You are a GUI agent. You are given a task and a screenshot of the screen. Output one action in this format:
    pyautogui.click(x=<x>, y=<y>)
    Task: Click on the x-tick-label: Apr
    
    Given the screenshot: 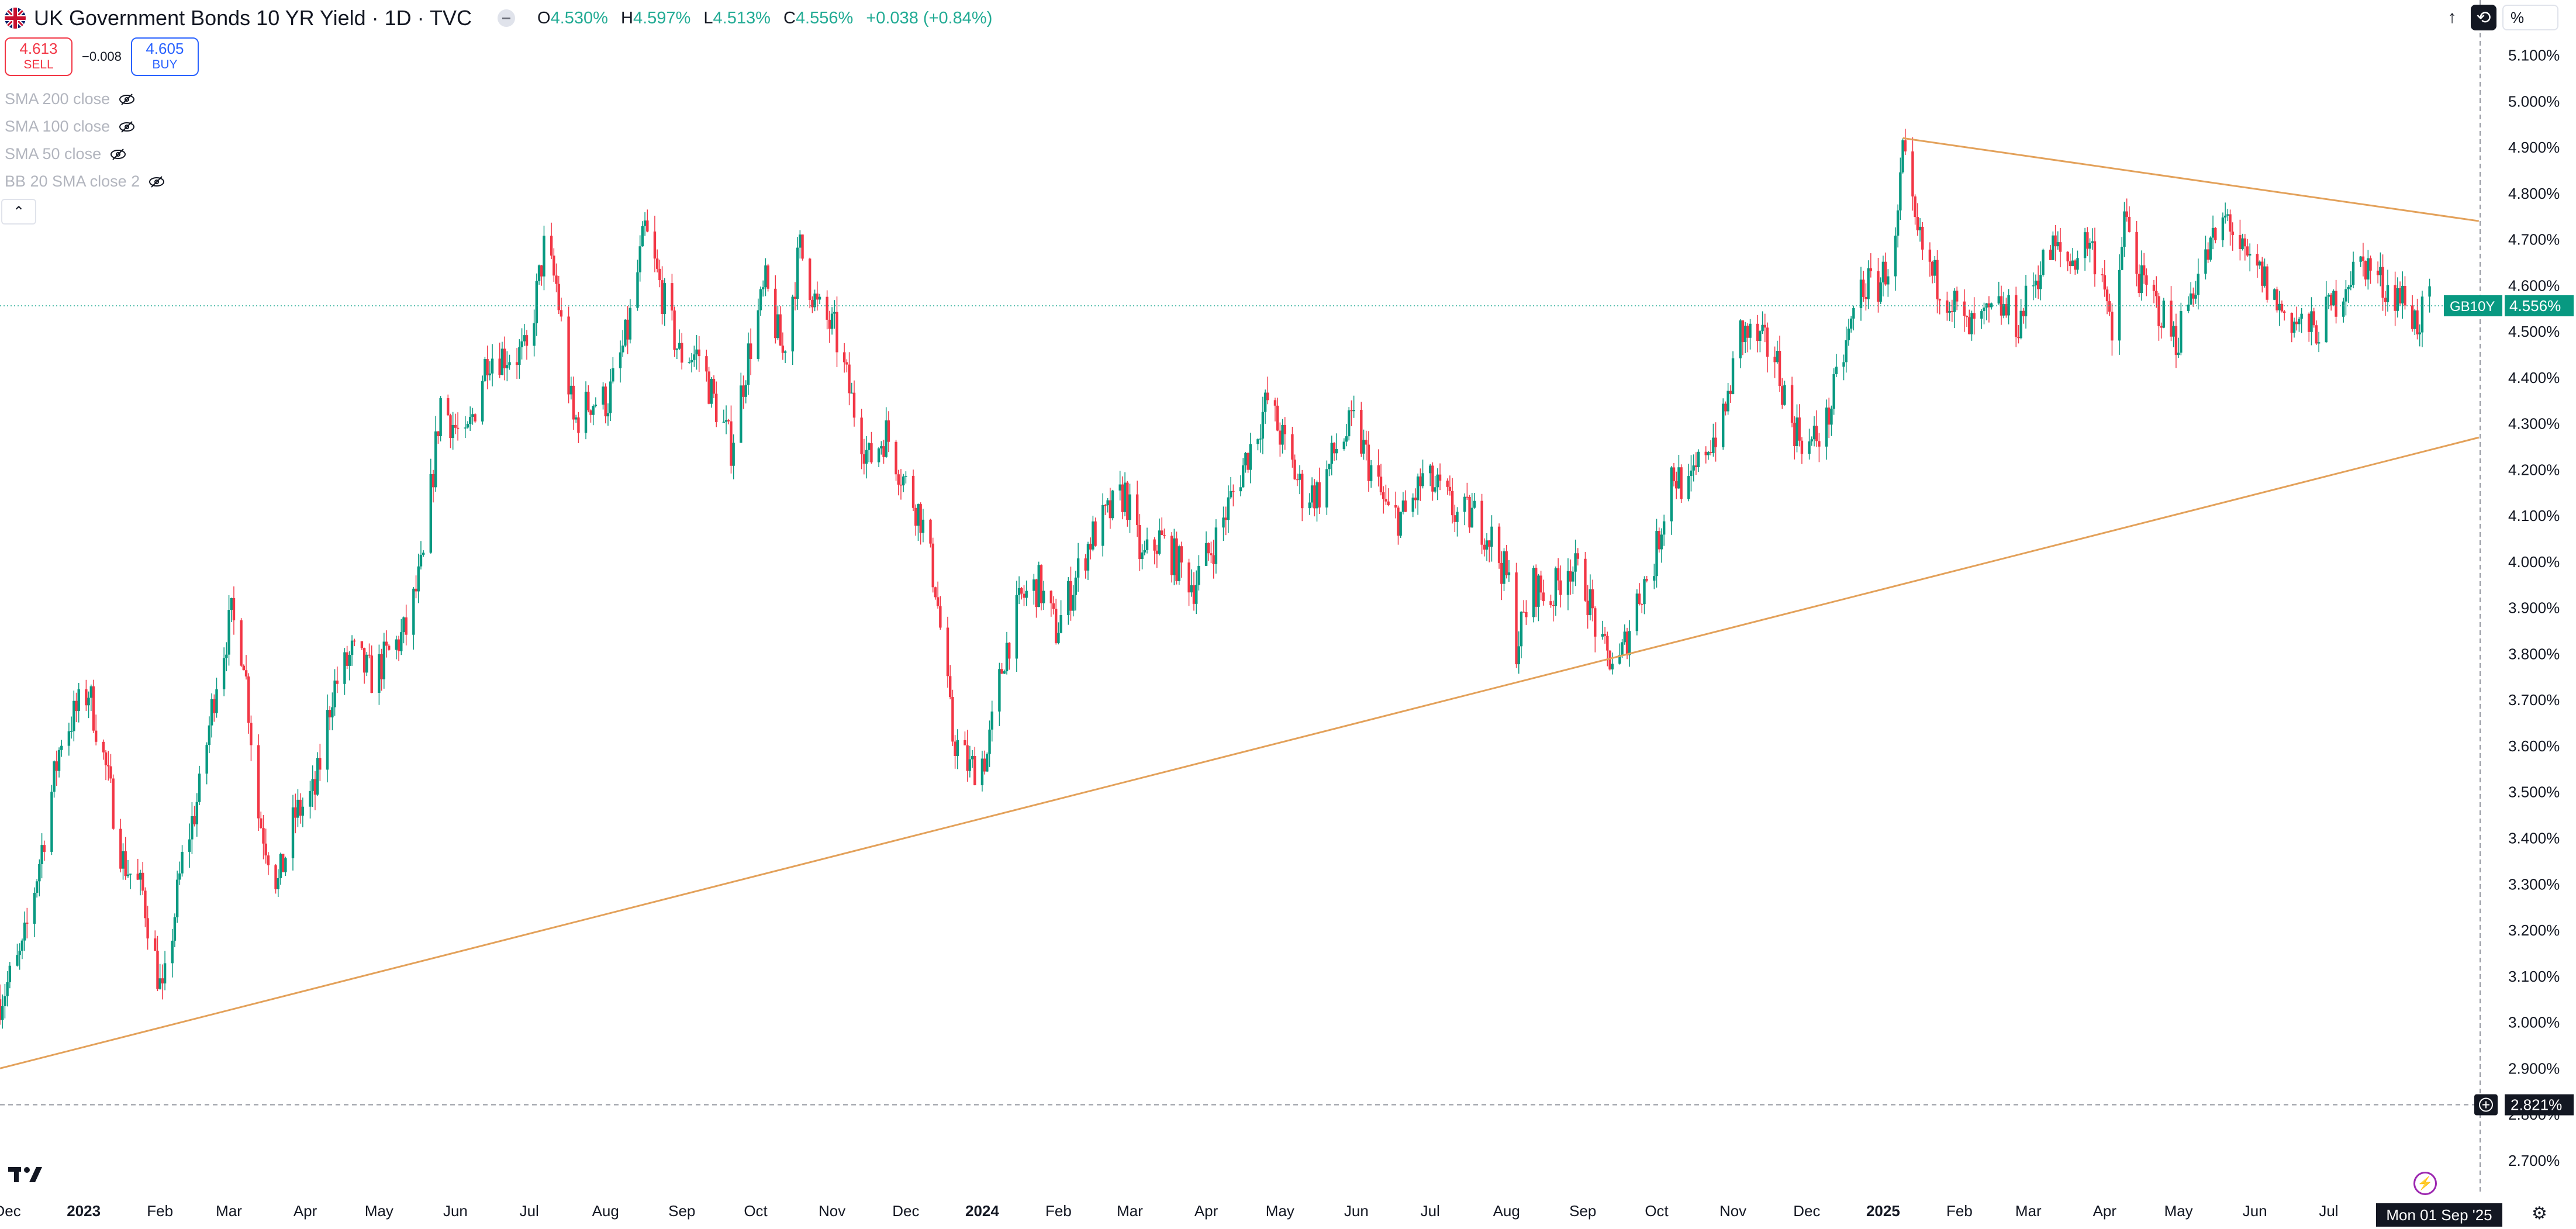 What is the action you would take?
    pyautogui.click(x=1206, y=1211)
    